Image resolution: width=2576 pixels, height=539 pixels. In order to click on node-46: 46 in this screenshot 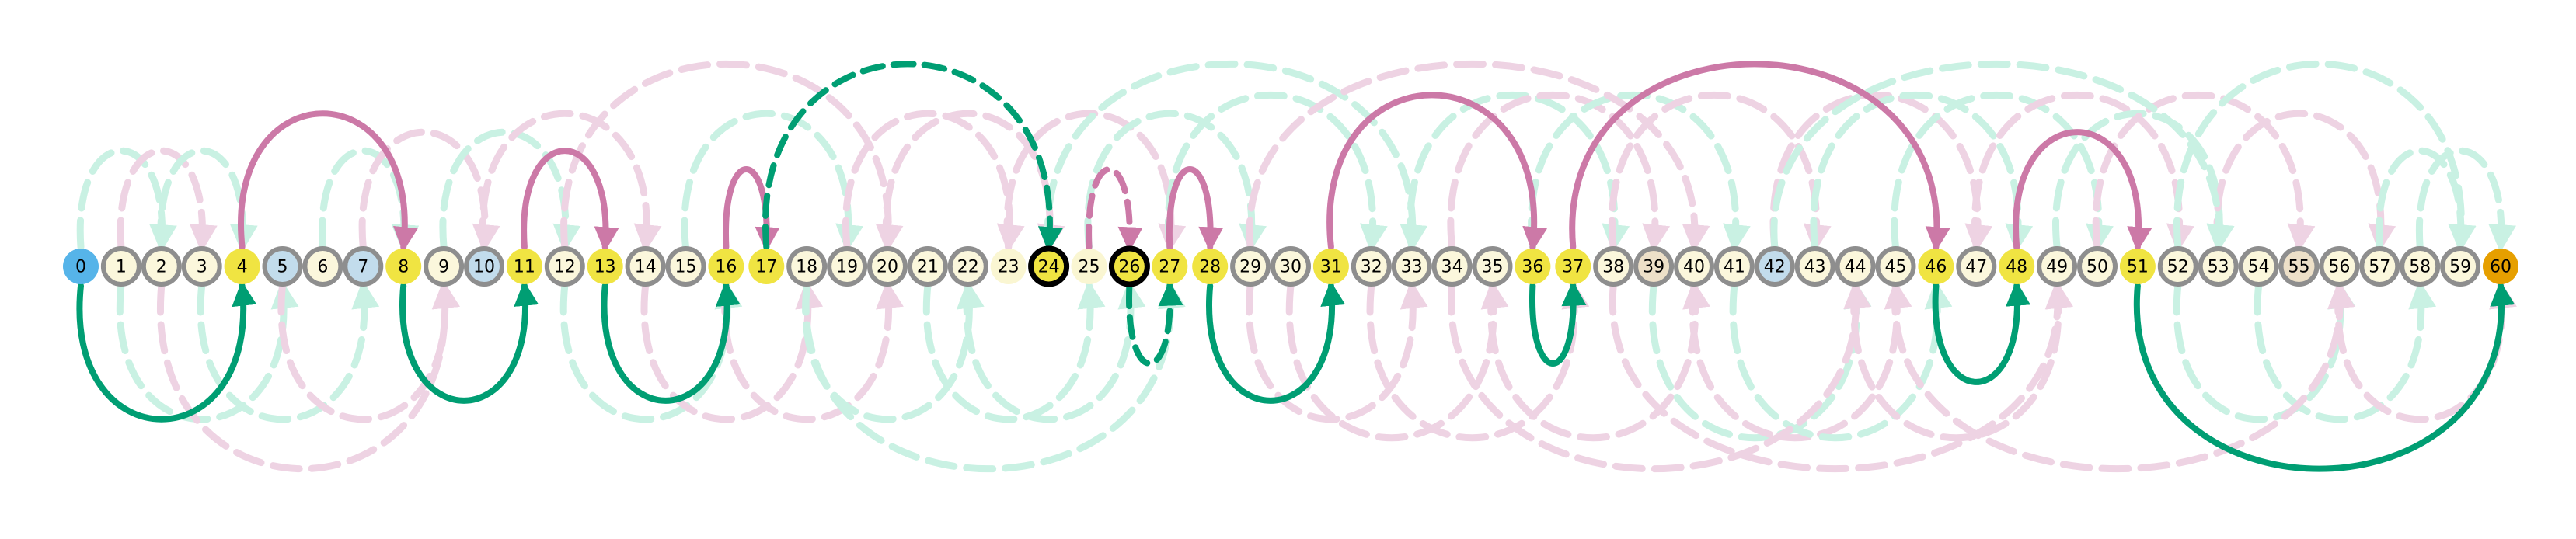, I will do `click(1936, 266)`.